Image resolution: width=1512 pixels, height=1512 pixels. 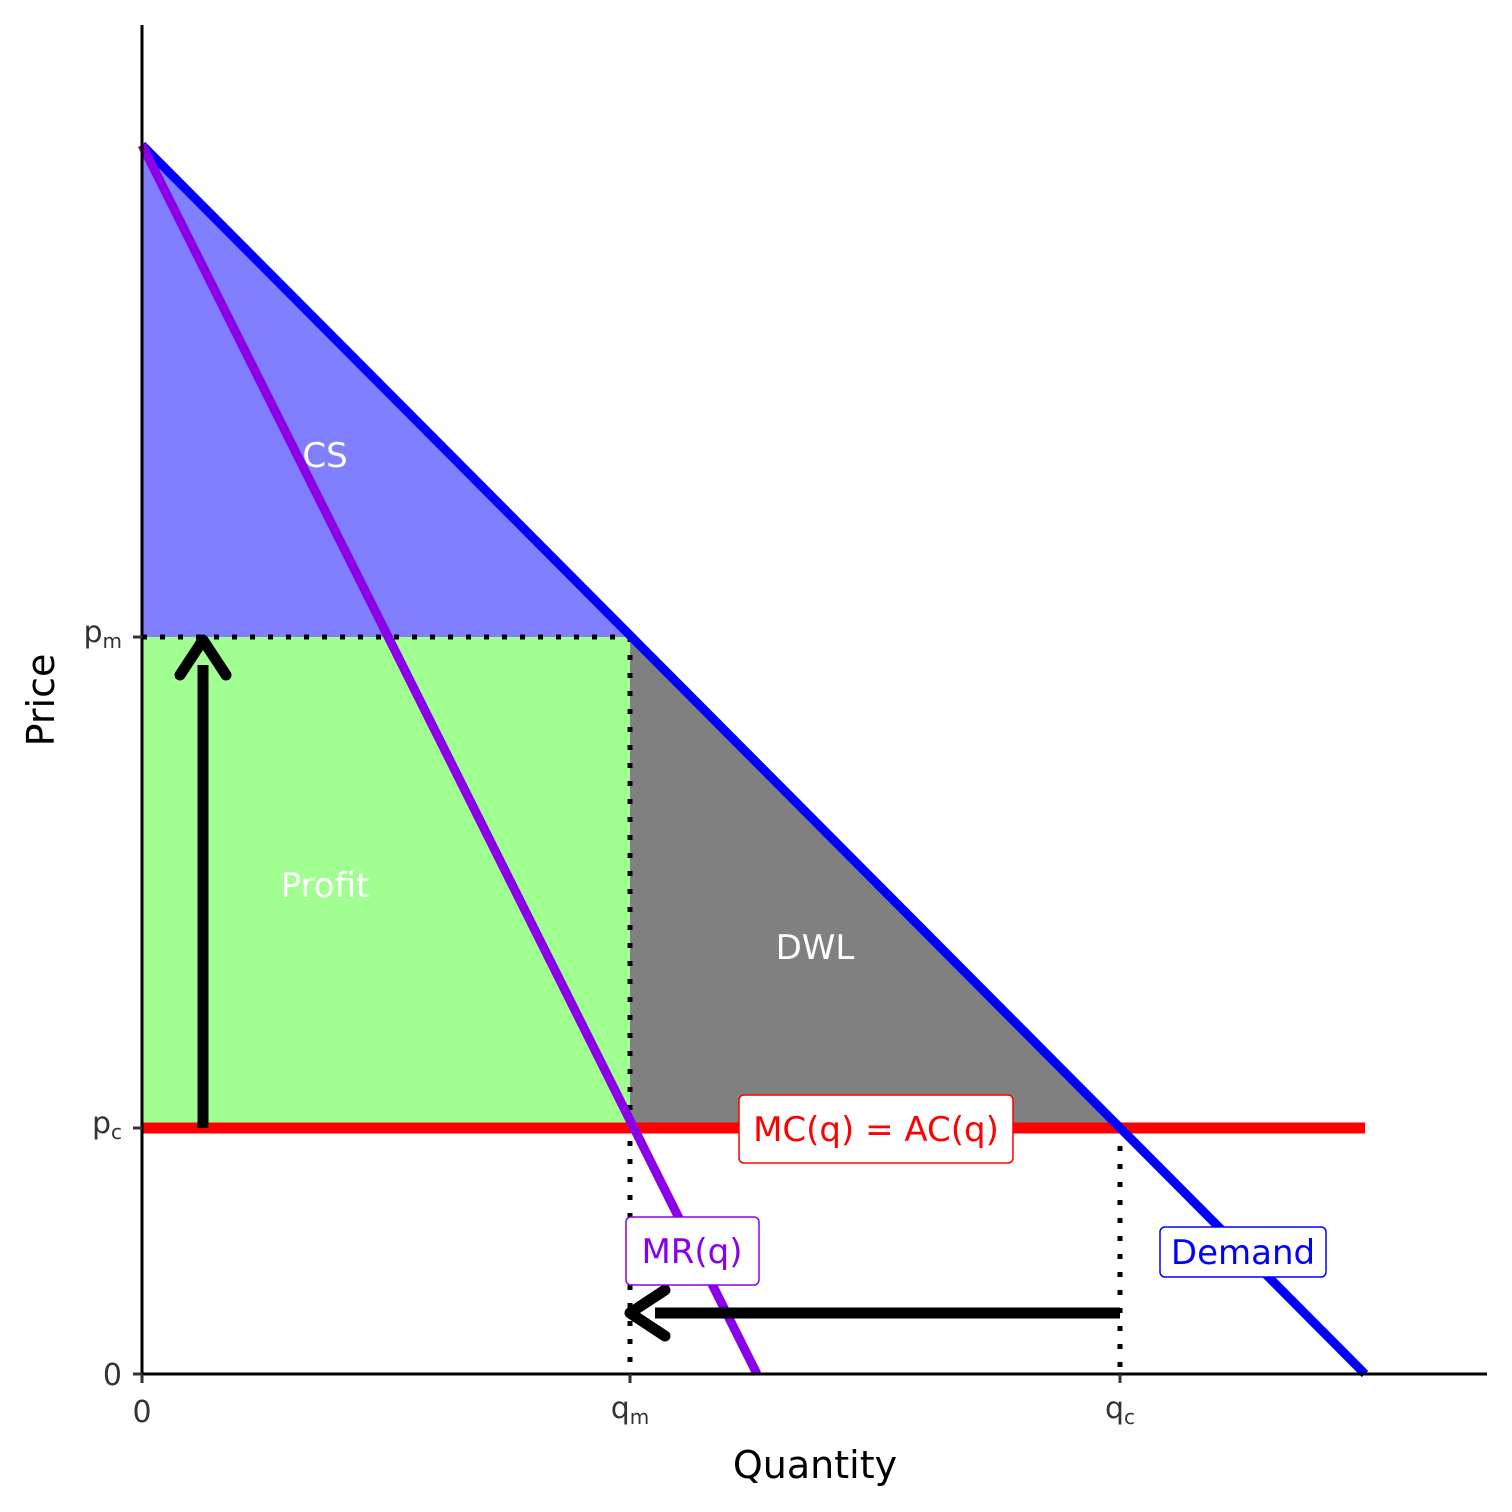 I want to click on profit-label: Profit, so click(x=325, y=886).